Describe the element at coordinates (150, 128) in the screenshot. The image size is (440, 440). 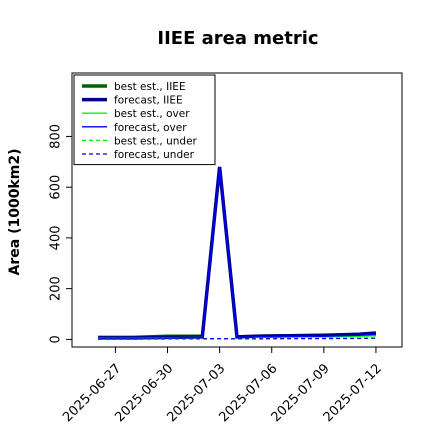
I see `legend-label-3: forecast, over` at that location.